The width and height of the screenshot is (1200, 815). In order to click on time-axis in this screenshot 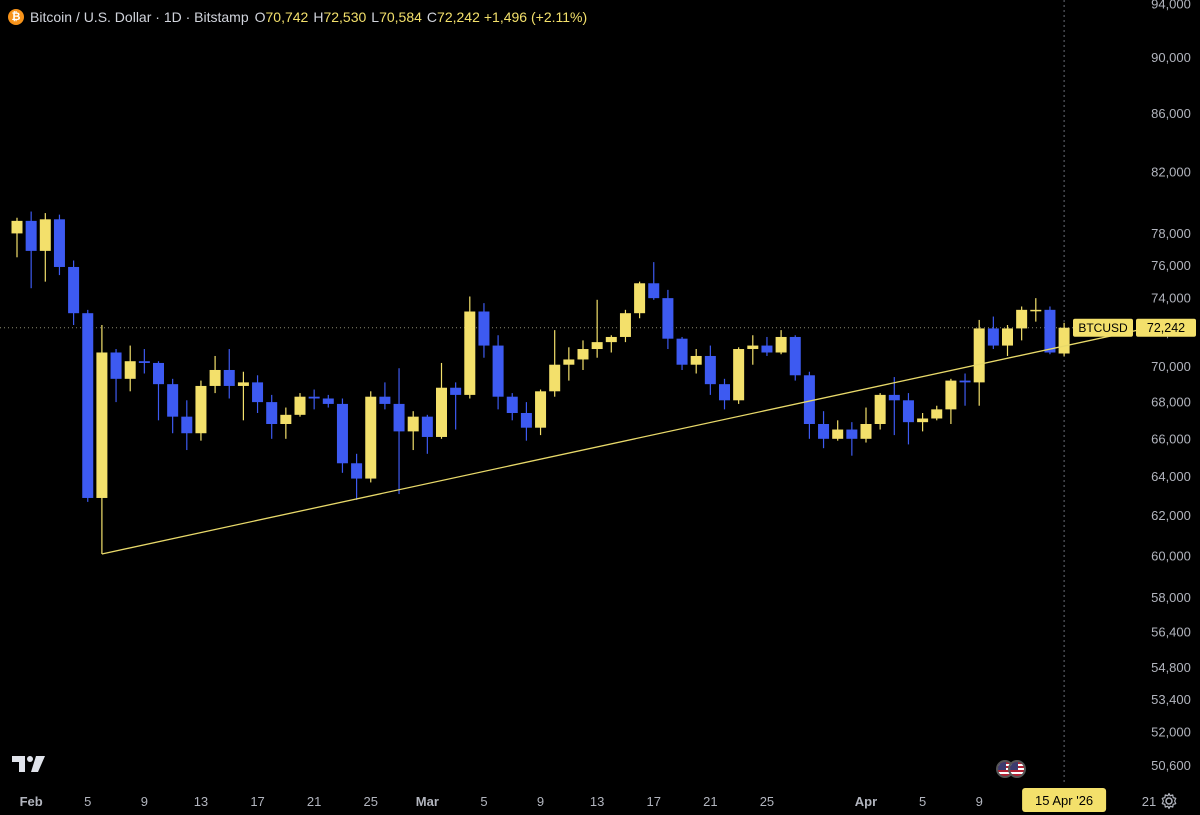, I will do `click(600, 800)`.